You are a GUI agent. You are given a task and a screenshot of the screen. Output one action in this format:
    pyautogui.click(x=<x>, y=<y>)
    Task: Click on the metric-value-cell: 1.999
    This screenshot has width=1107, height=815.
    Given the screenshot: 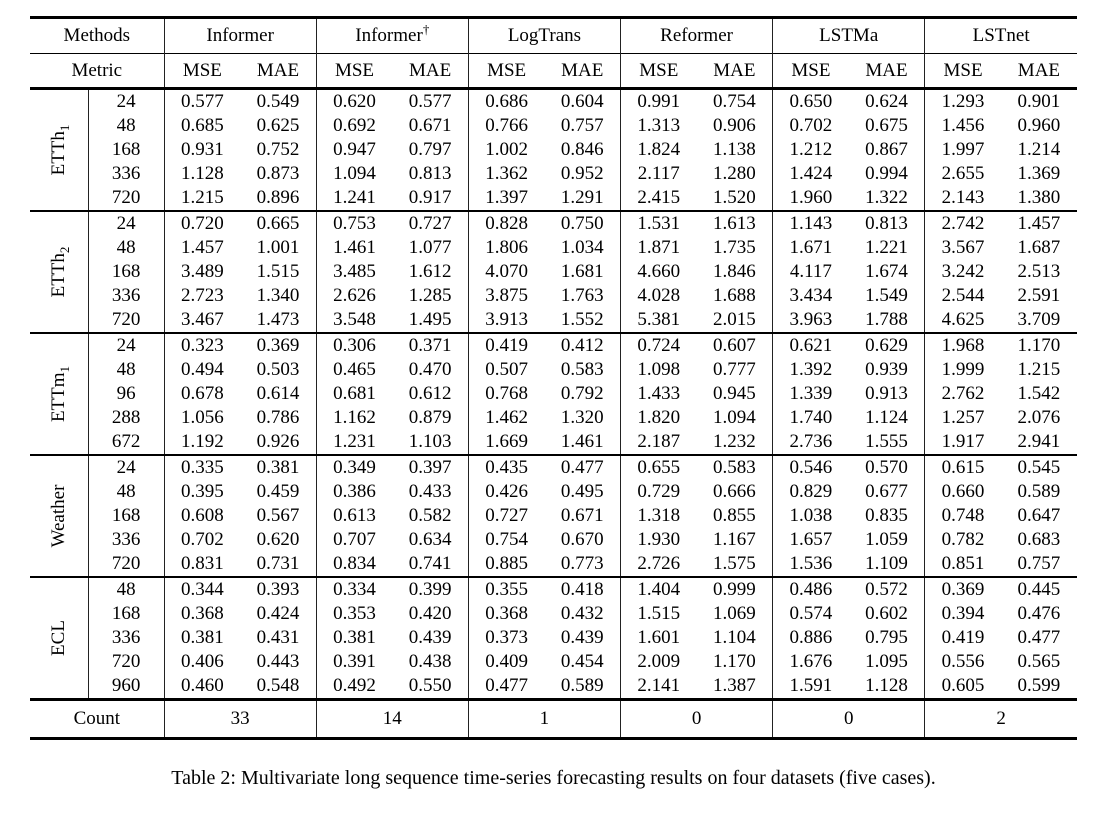 What is the action you would take?
    pyautogui.click(x=963, y=369)
    